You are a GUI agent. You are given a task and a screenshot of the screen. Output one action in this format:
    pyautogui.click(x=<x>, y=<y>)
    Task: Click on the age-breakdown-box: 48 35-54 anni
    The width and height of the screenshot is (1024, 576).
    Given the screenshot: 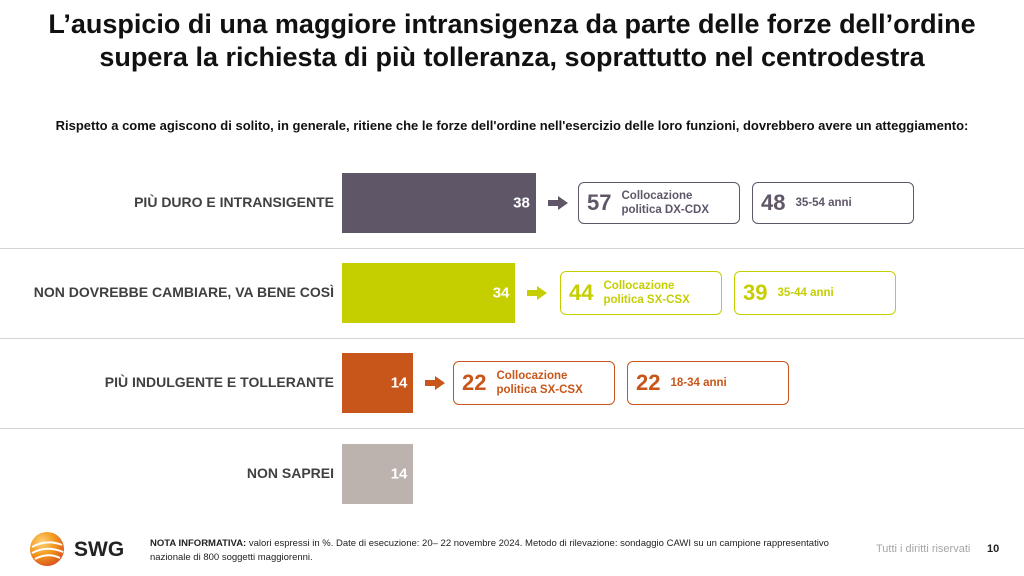 What is the action you would take?
    pyautogui.click(x=833, y=203)
    